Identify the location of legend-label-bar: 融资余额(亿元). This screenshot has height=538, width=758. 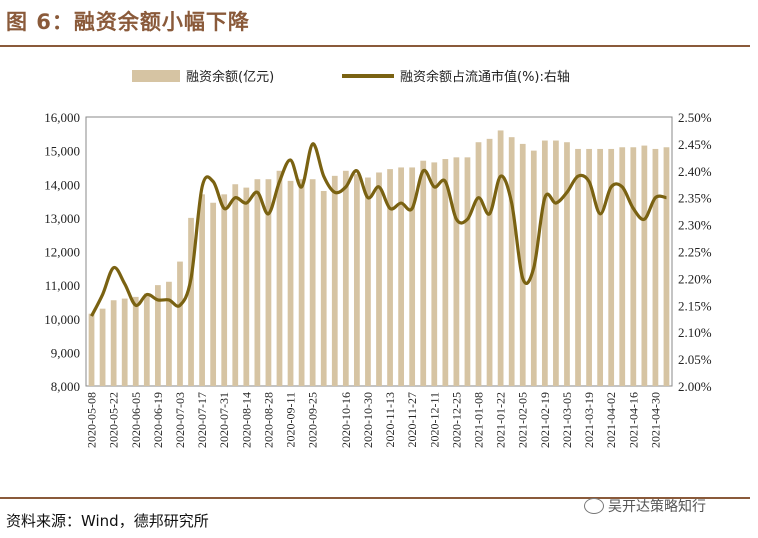
(230, 77).